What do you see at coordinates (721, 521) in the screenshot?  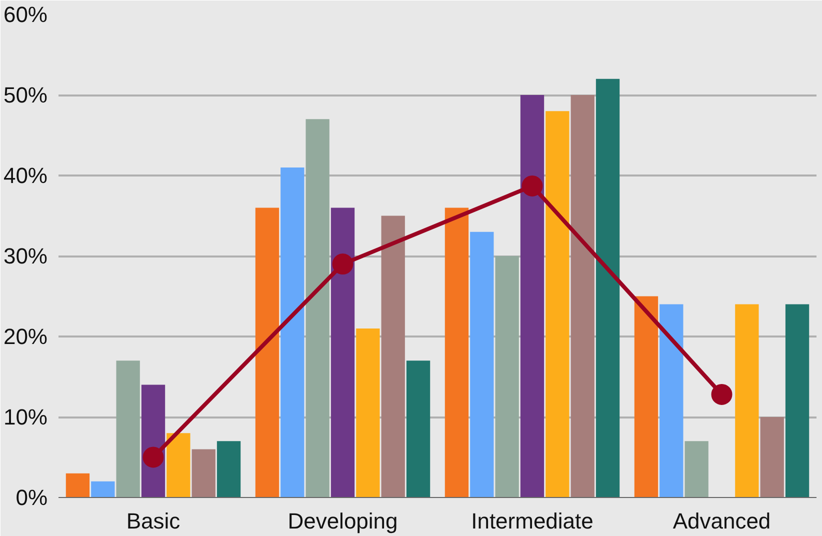 I see `x-tick-label: Advanced` at bounding box center [721, 521].